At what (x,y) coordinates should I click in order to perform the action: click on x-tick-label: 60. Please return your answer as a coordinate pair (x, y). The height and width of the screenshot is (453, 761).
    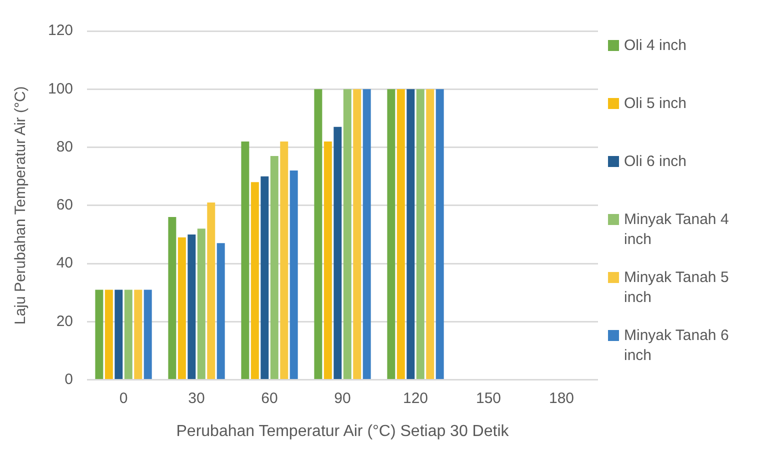
    Looking at the image, I should click on (269, 398).